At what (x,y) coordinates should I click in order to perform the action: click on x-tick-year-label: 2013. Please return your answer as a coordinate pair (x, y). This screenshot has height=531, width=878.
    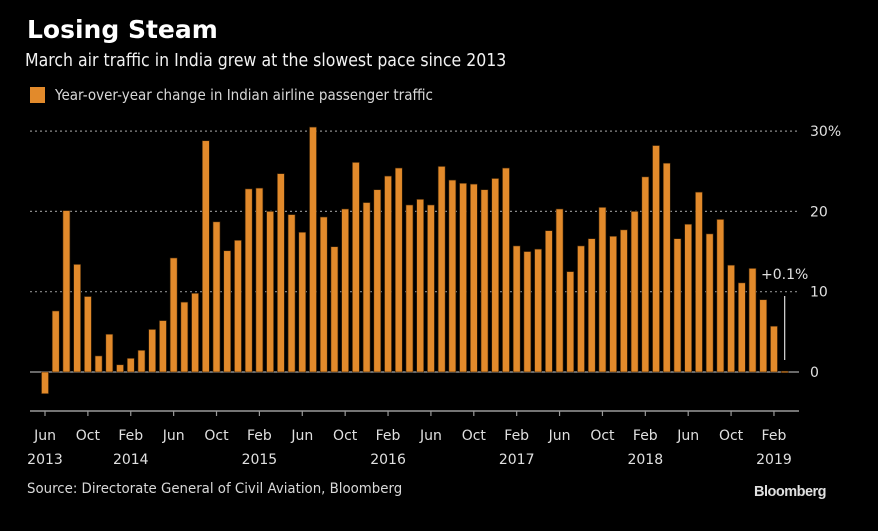
    Looking at the image, I should click on (45, 460).